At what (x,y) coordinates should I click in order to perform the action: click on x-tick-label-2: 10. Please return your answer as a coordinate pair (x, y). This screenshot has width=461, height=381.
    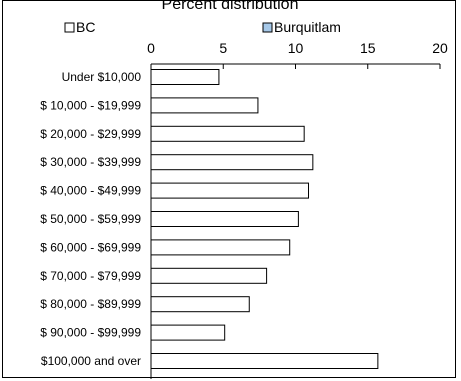
    Looking at the image, I should click on (296, 48).